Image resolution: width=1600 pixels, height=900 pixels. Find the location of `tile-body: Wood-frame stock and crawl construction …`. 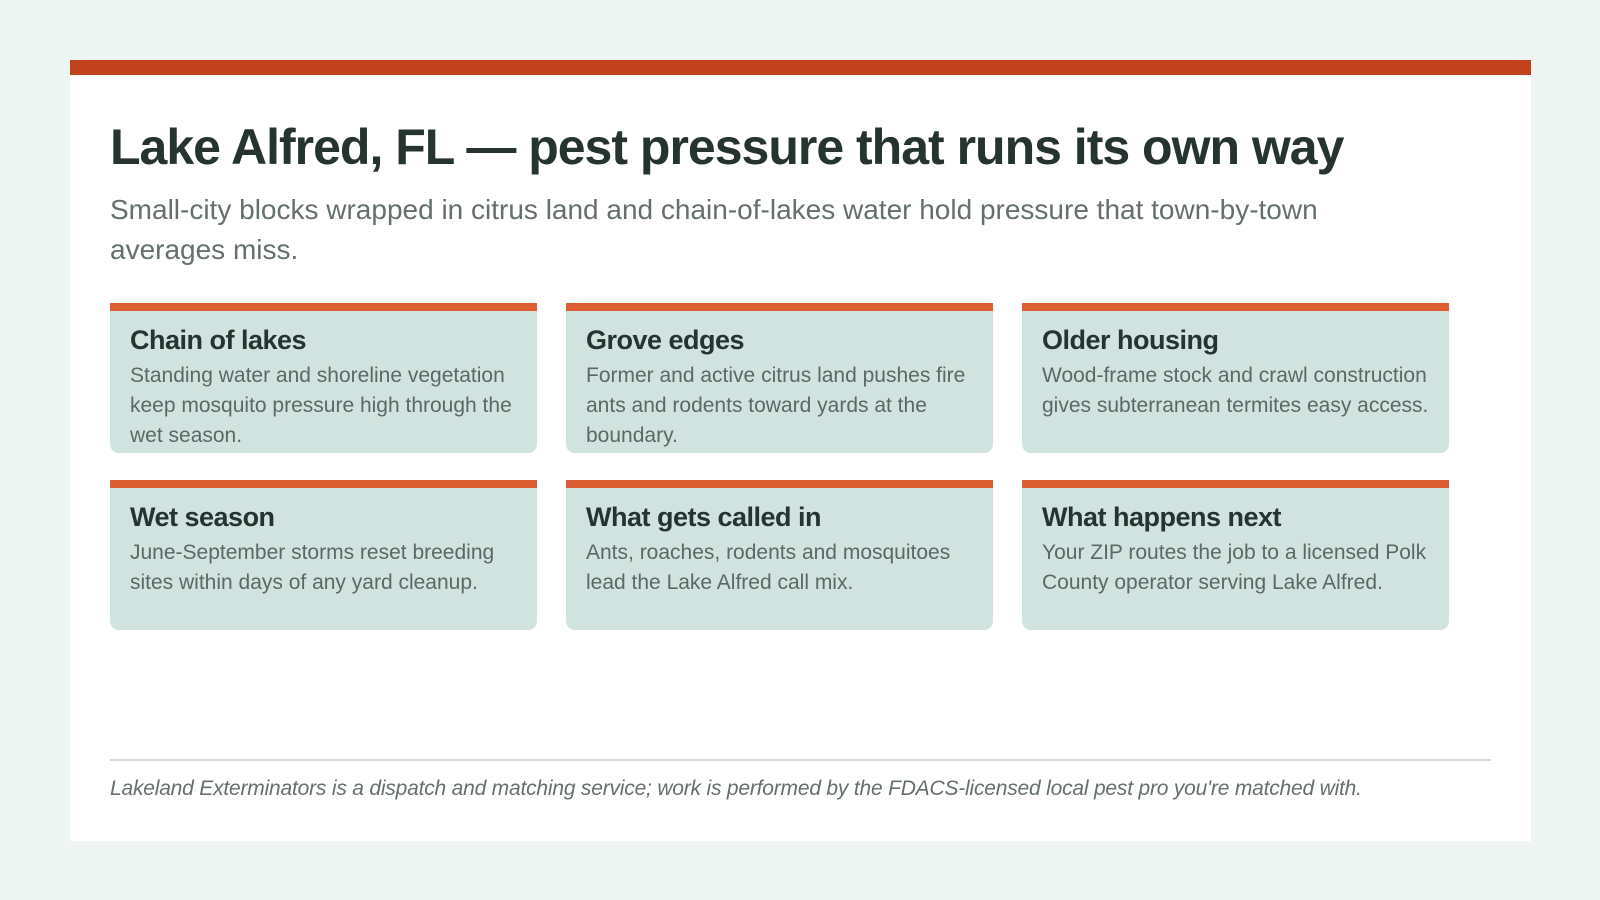

tile-body: Wood-frame stock and crawl construction … is located at coordinates (1235, 390).